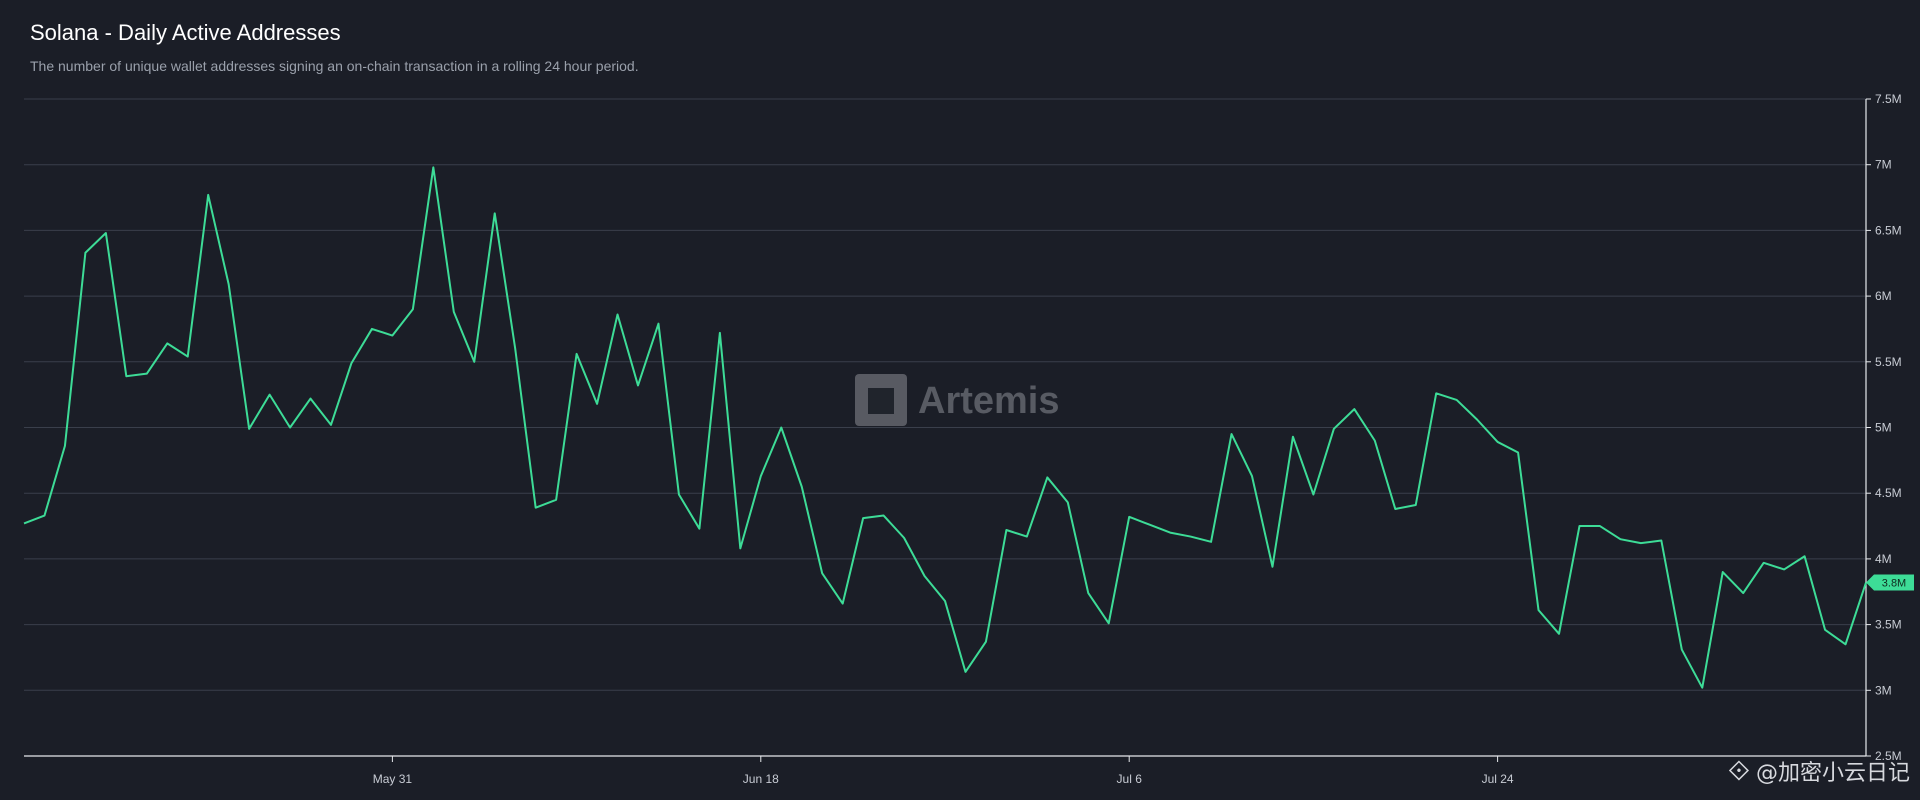 The width and height of the screenshot is (1920, 800). I want to click on last-value-badge: 3.8M, so click(1890, 582).